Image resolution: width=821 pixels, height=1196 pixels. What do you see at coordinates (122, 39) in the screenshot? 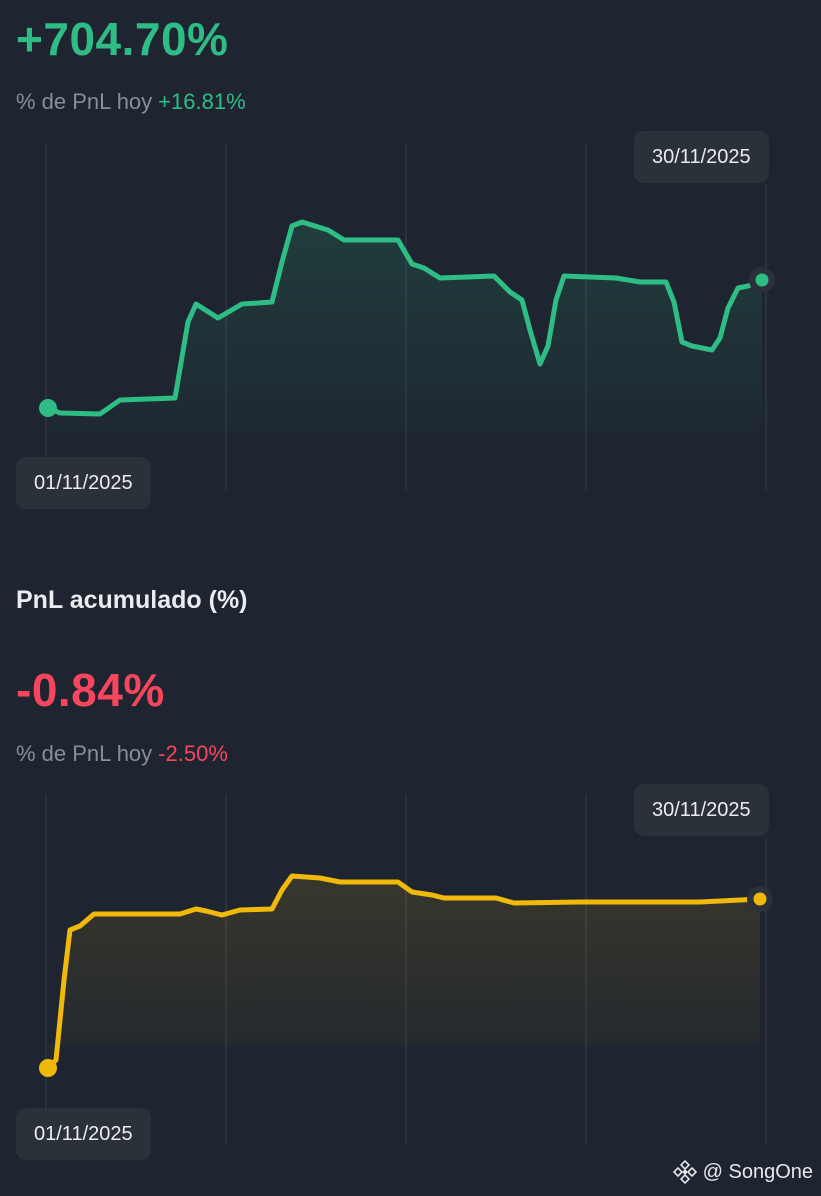
I see `pnl-value: +704.70%` at bounding box center [122, 39].